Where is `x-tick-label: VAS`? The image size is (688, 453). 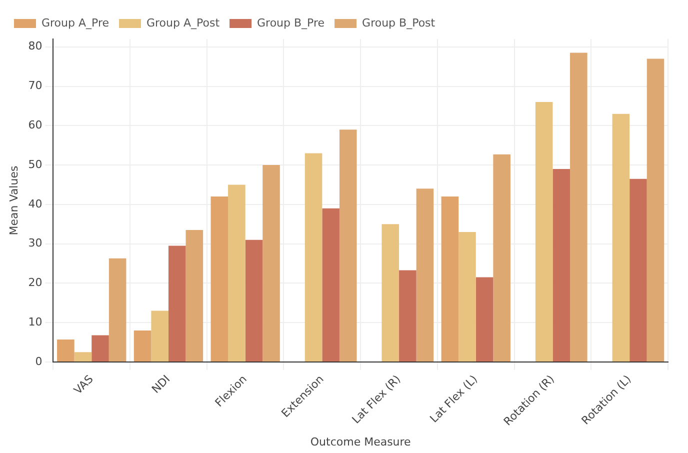
x-tick-label: VAS is located at coordinates (83, 384).